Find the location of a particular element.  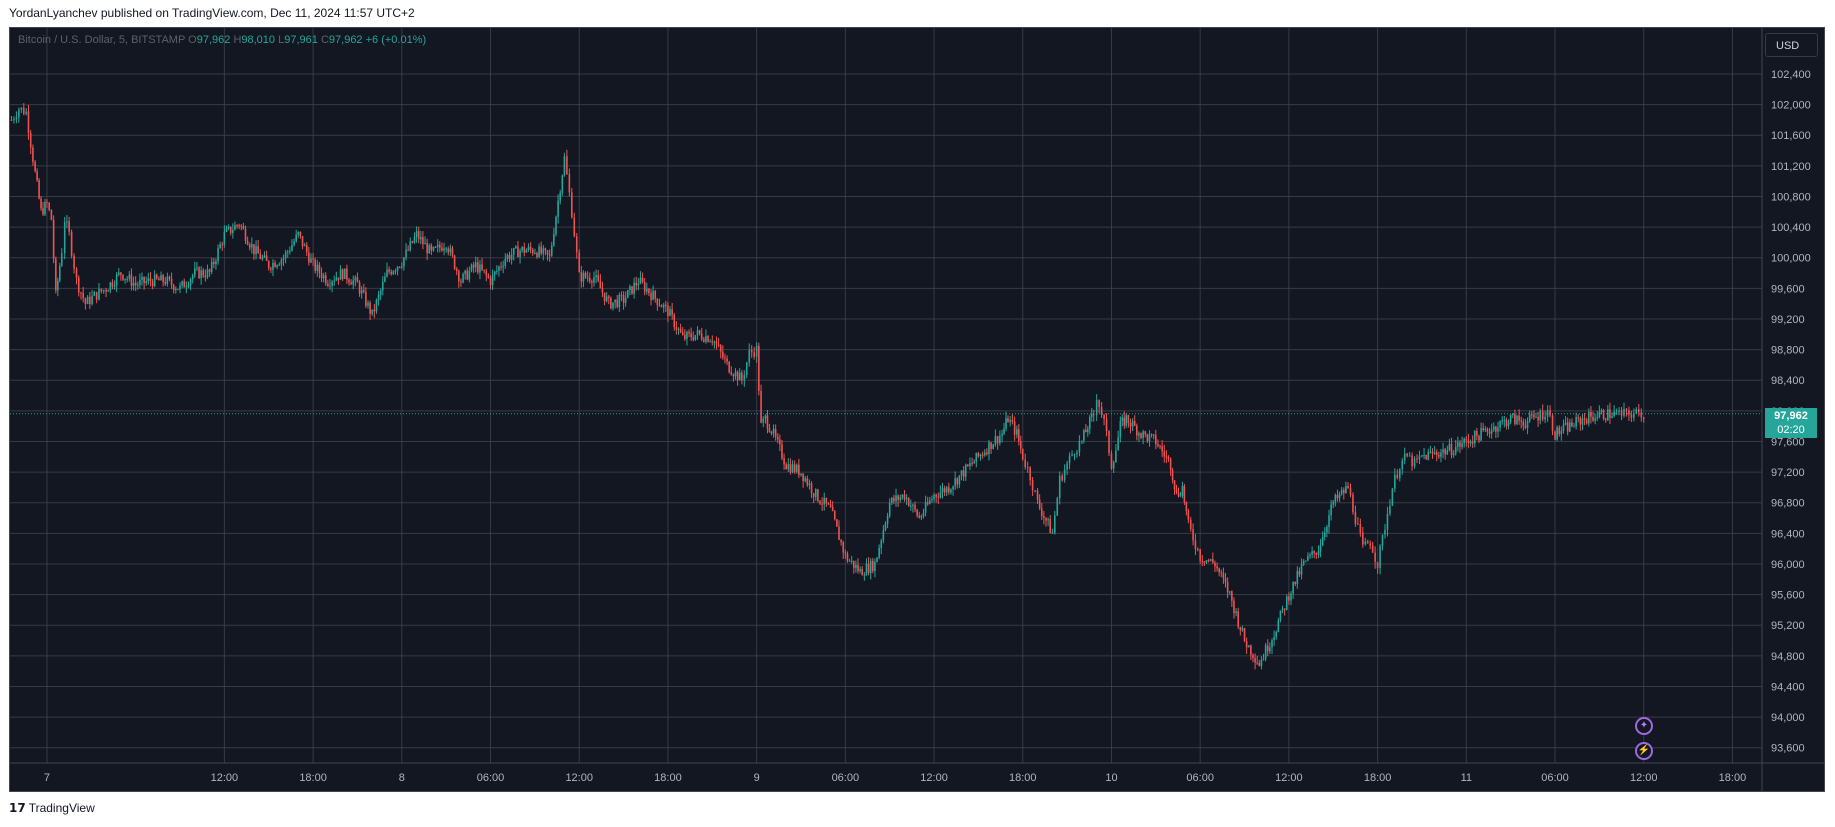

x-tick-label: 10 is located at coordinates (1111, 778).